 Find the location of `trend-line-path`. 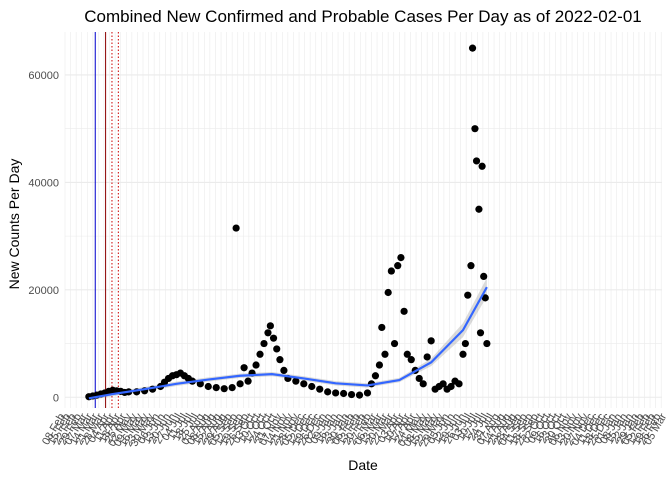

trend-line-path is located at coordinates (288, 343).